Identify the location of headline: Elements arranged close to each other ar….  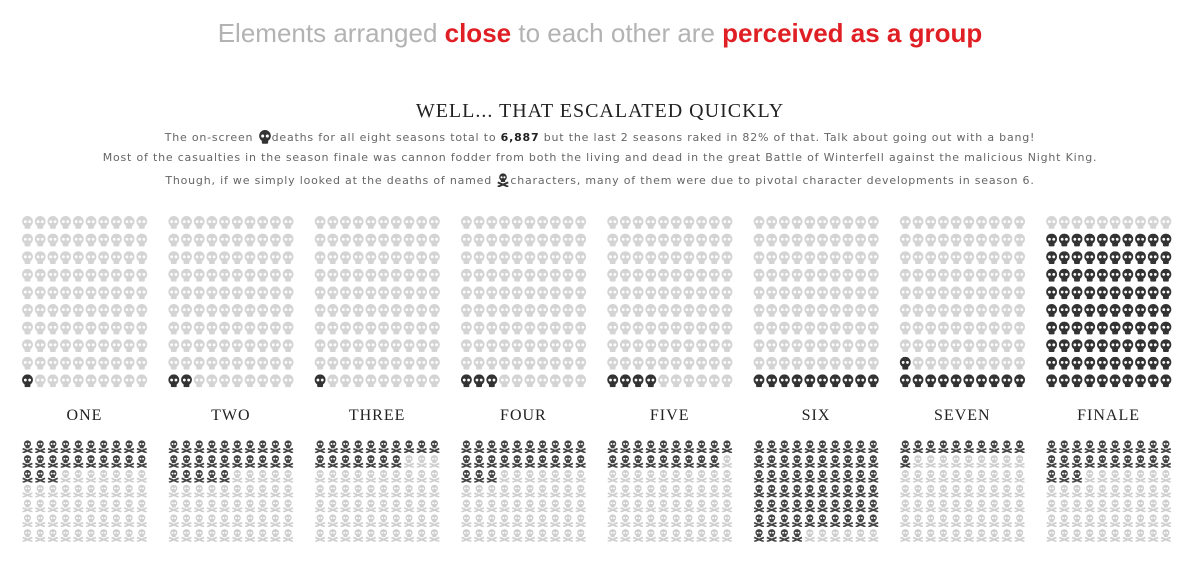
(600, 33).